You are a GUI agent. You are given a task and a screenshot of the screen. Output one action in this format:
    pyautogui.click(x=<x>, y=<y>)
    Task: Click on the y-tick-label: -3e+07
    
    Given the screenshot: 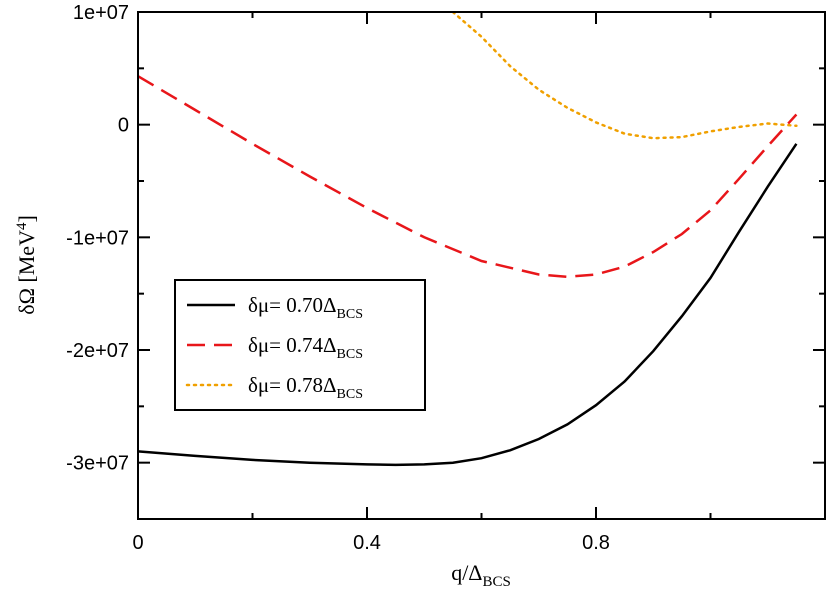 What is the action you would take?
    pyautogui.click(x=97, y=464)
    